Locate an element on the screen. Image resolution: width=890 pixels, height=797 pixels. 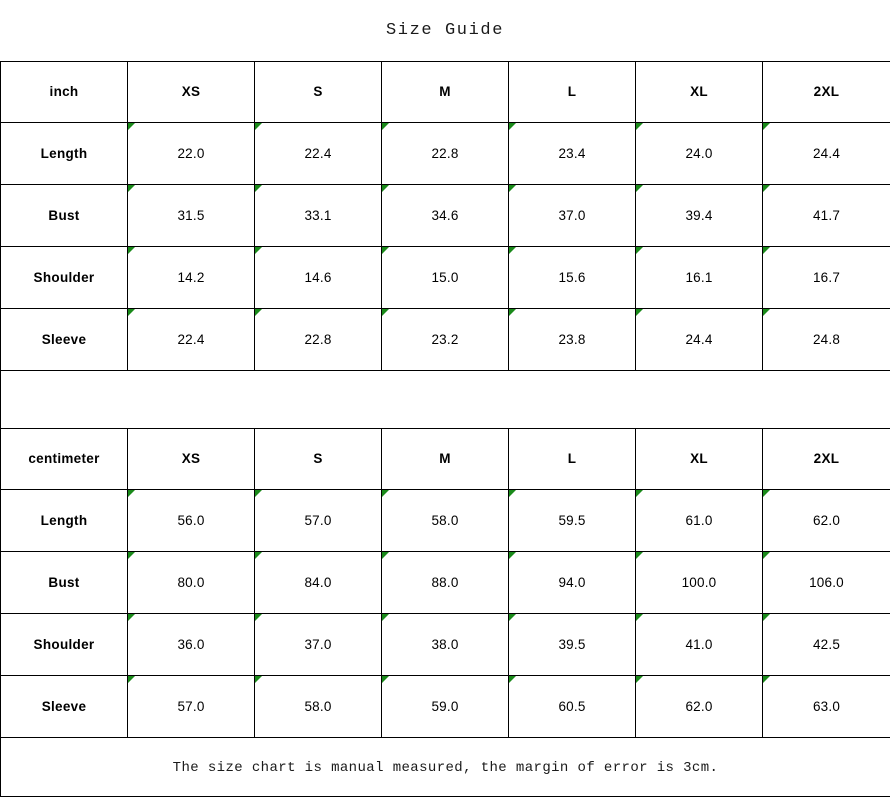
inch-sleeve-xs: 22.4 is located at coordinates (191, 340).